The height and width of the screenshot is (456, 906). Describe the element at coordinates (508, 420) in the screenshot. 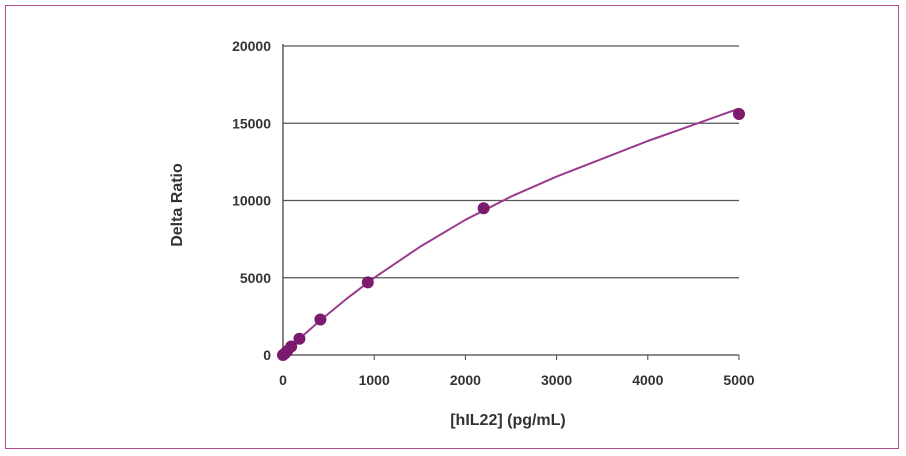

I see `x-axis-title: [hIL22] (pg/mL)` at that location.